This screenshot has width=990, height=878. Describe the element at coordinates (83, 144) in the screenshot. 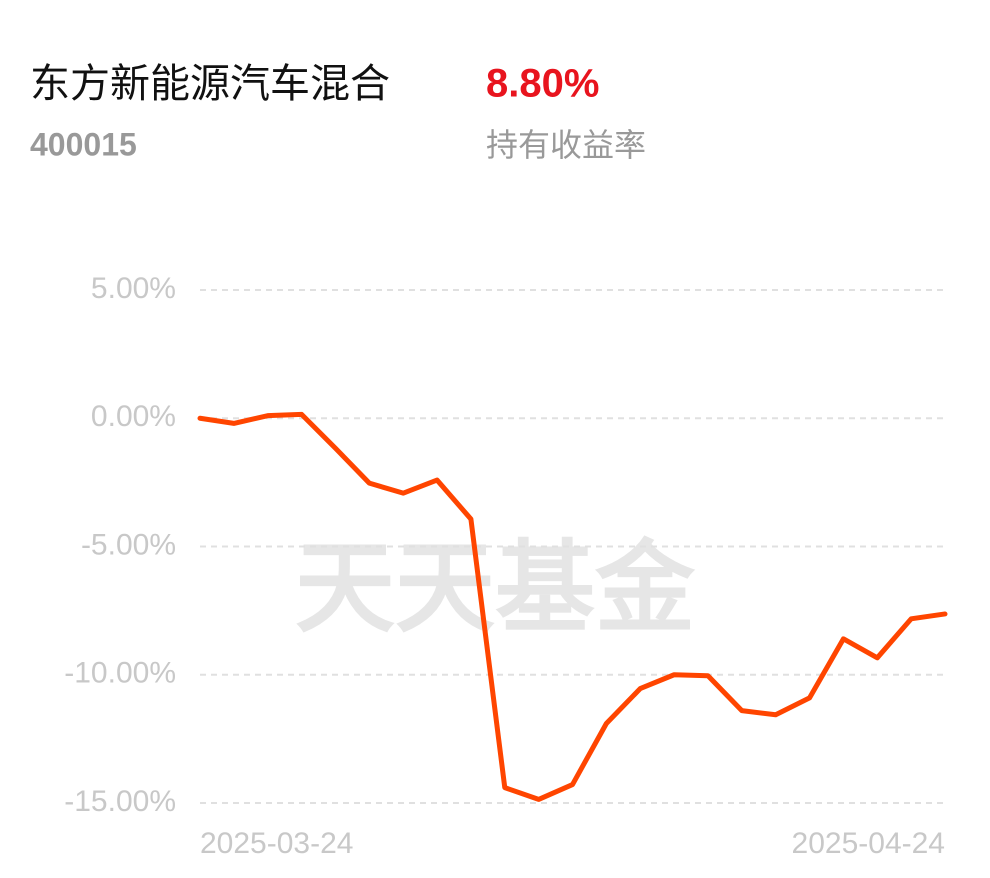

I see `fund-code: 400015` at that location.